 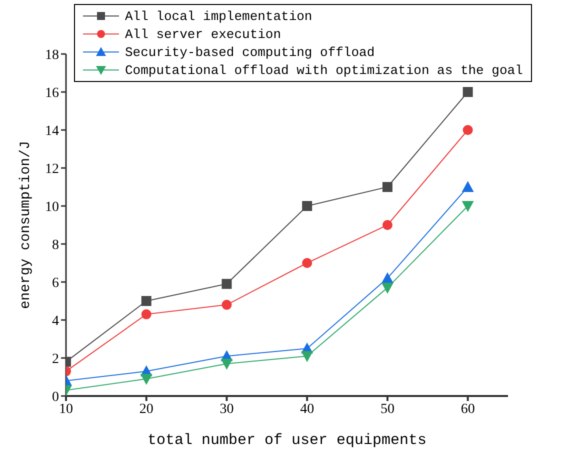 I want to click on x-tick-label: 20, so click(x=146, y=409).